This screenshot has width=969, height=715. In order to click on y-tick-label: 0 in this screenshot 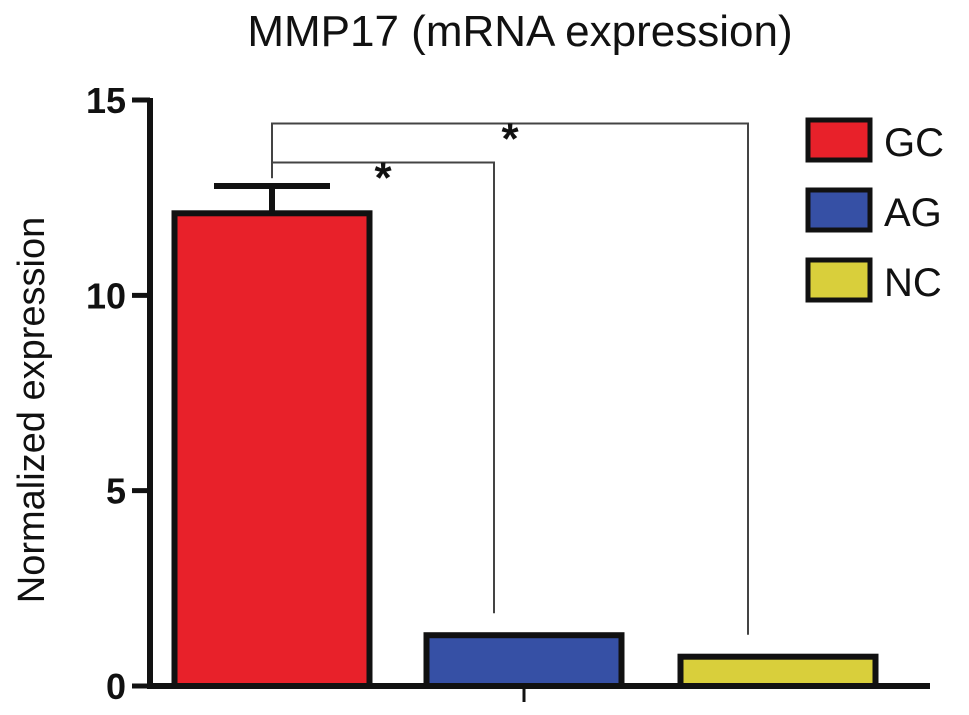, I will do `click(116, 686)`.